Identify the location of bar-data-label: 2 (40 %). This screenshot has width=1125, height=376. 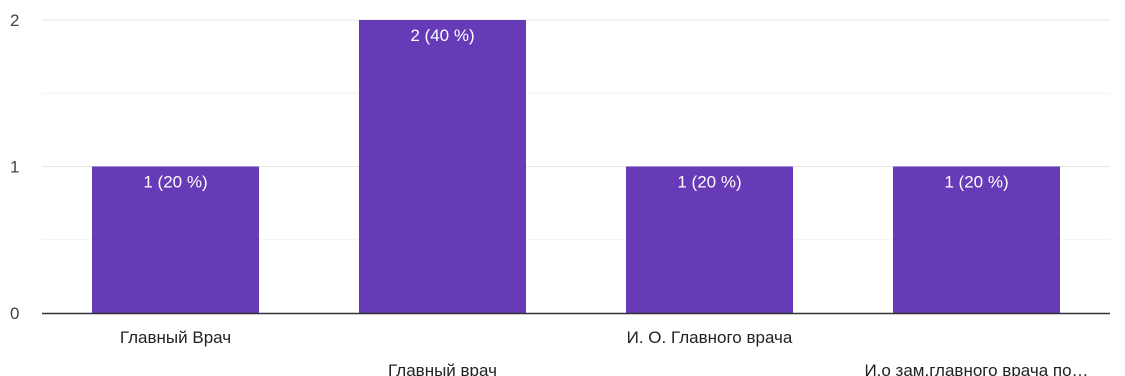
(442, 35).